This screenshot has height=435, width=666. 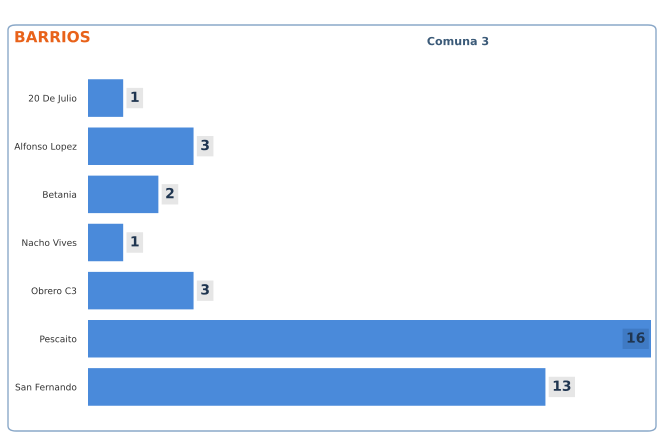 What do you see at coordinates (52, 99) in the screenshot?
I see `y-tick-label: 20 De Julio` at bounding box center [52, 99].